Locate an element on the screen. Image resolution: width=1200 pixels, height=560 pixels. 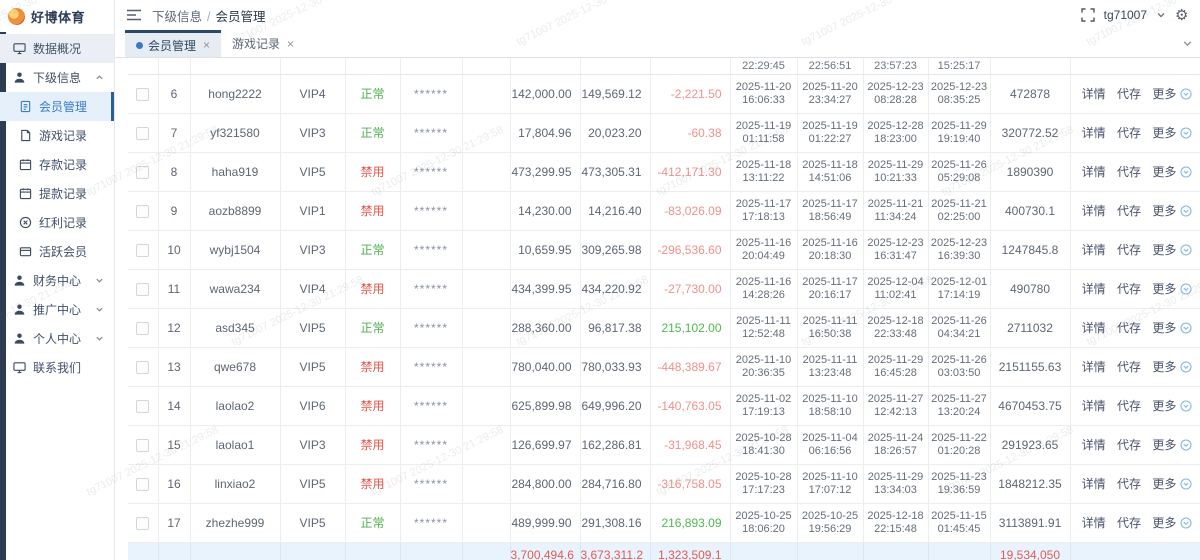
row-code: 400730.1 is located at coordinates (1030, 211).